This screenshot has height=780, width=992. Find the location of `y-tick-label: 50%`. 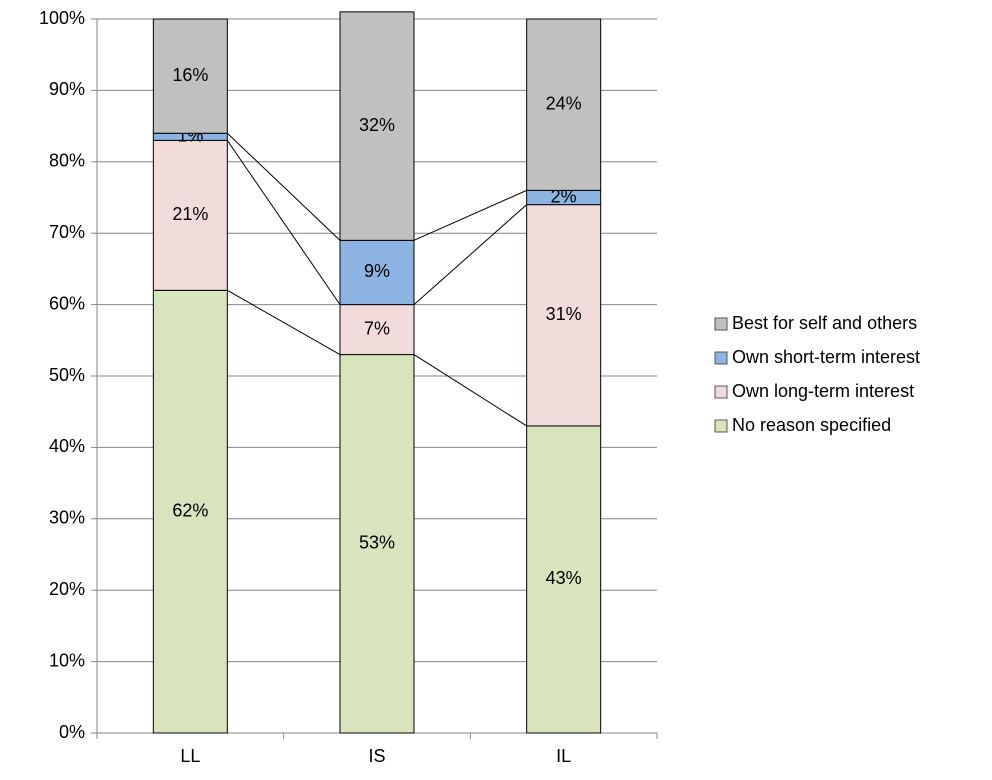

y-tick-label: 50% is located at coordinates (67, 375).